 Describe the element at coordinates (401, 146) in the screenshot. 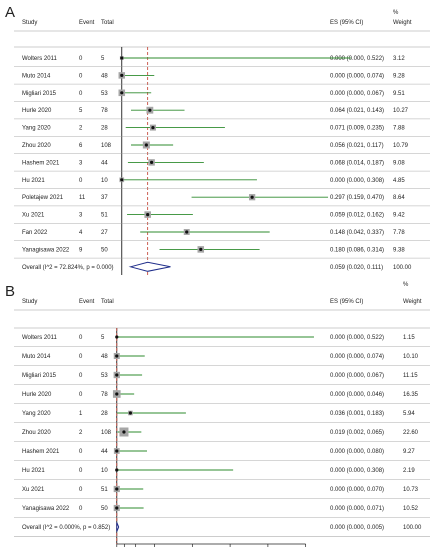

I see `weight-value: 10.79` at that location.